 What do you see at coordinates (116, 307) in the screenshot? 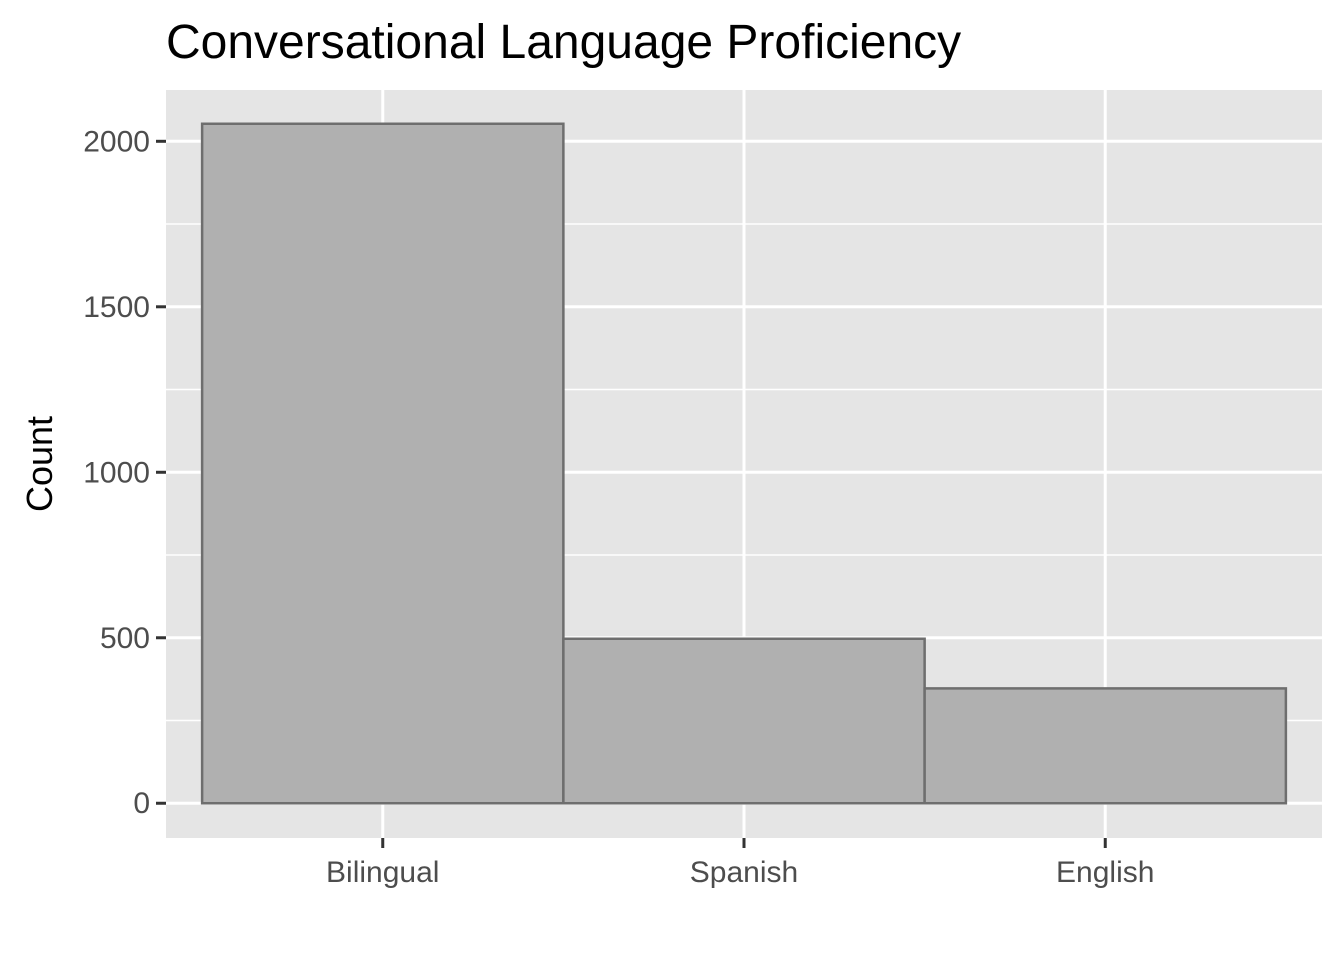
I see `y-tick-label: 1500` at bounding box center [116, 307].